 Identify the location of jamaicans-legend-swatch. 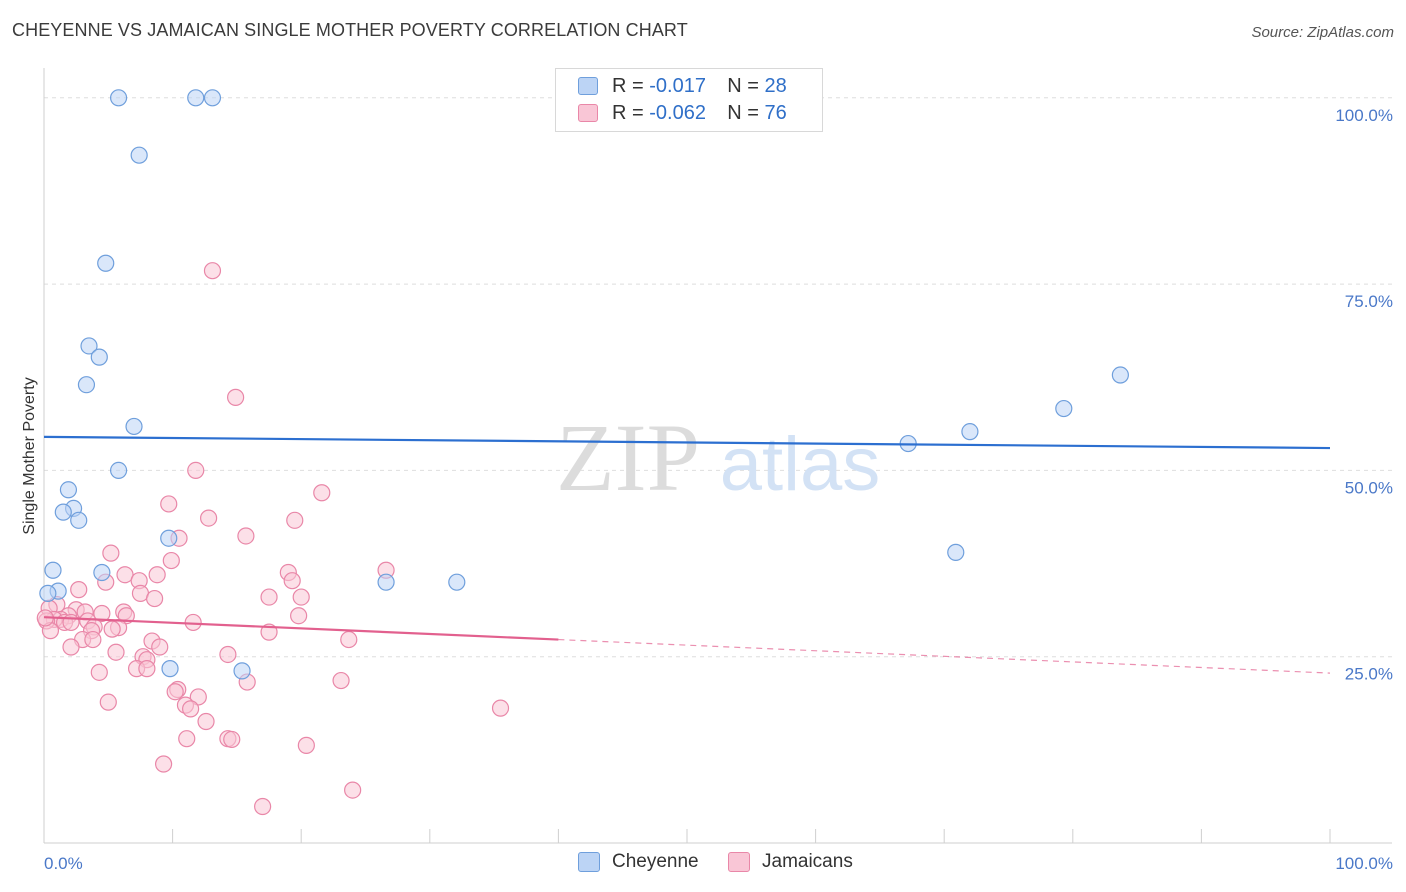
(739, 862).